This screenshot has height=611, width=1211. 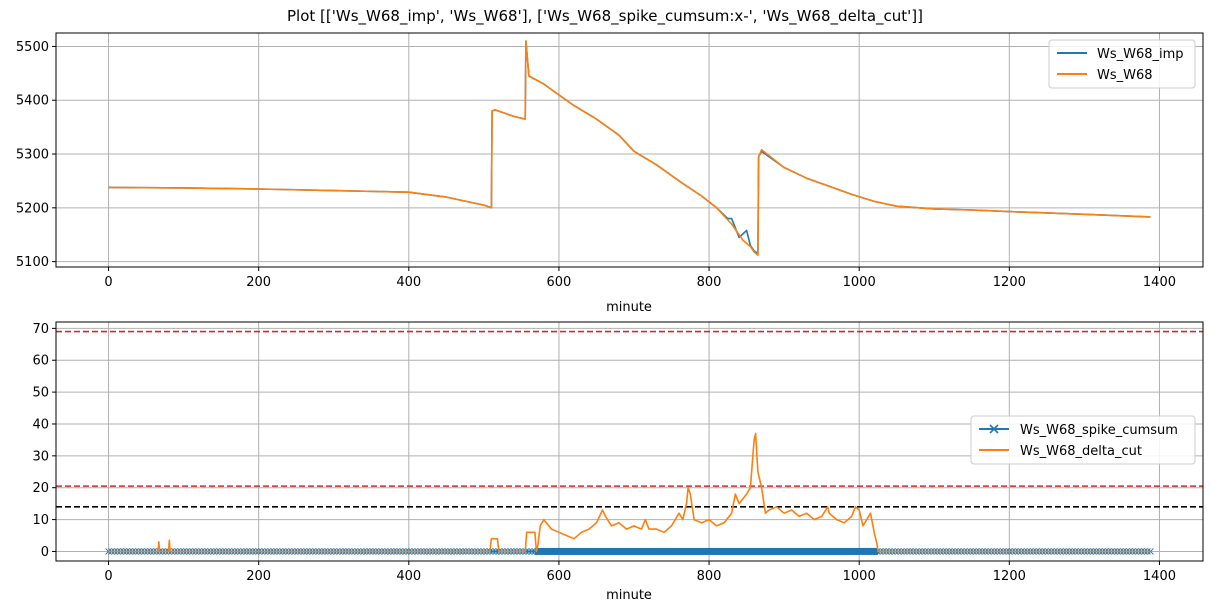 I want to click on x-tick-label: 1200, so click(x=1009, y=282).